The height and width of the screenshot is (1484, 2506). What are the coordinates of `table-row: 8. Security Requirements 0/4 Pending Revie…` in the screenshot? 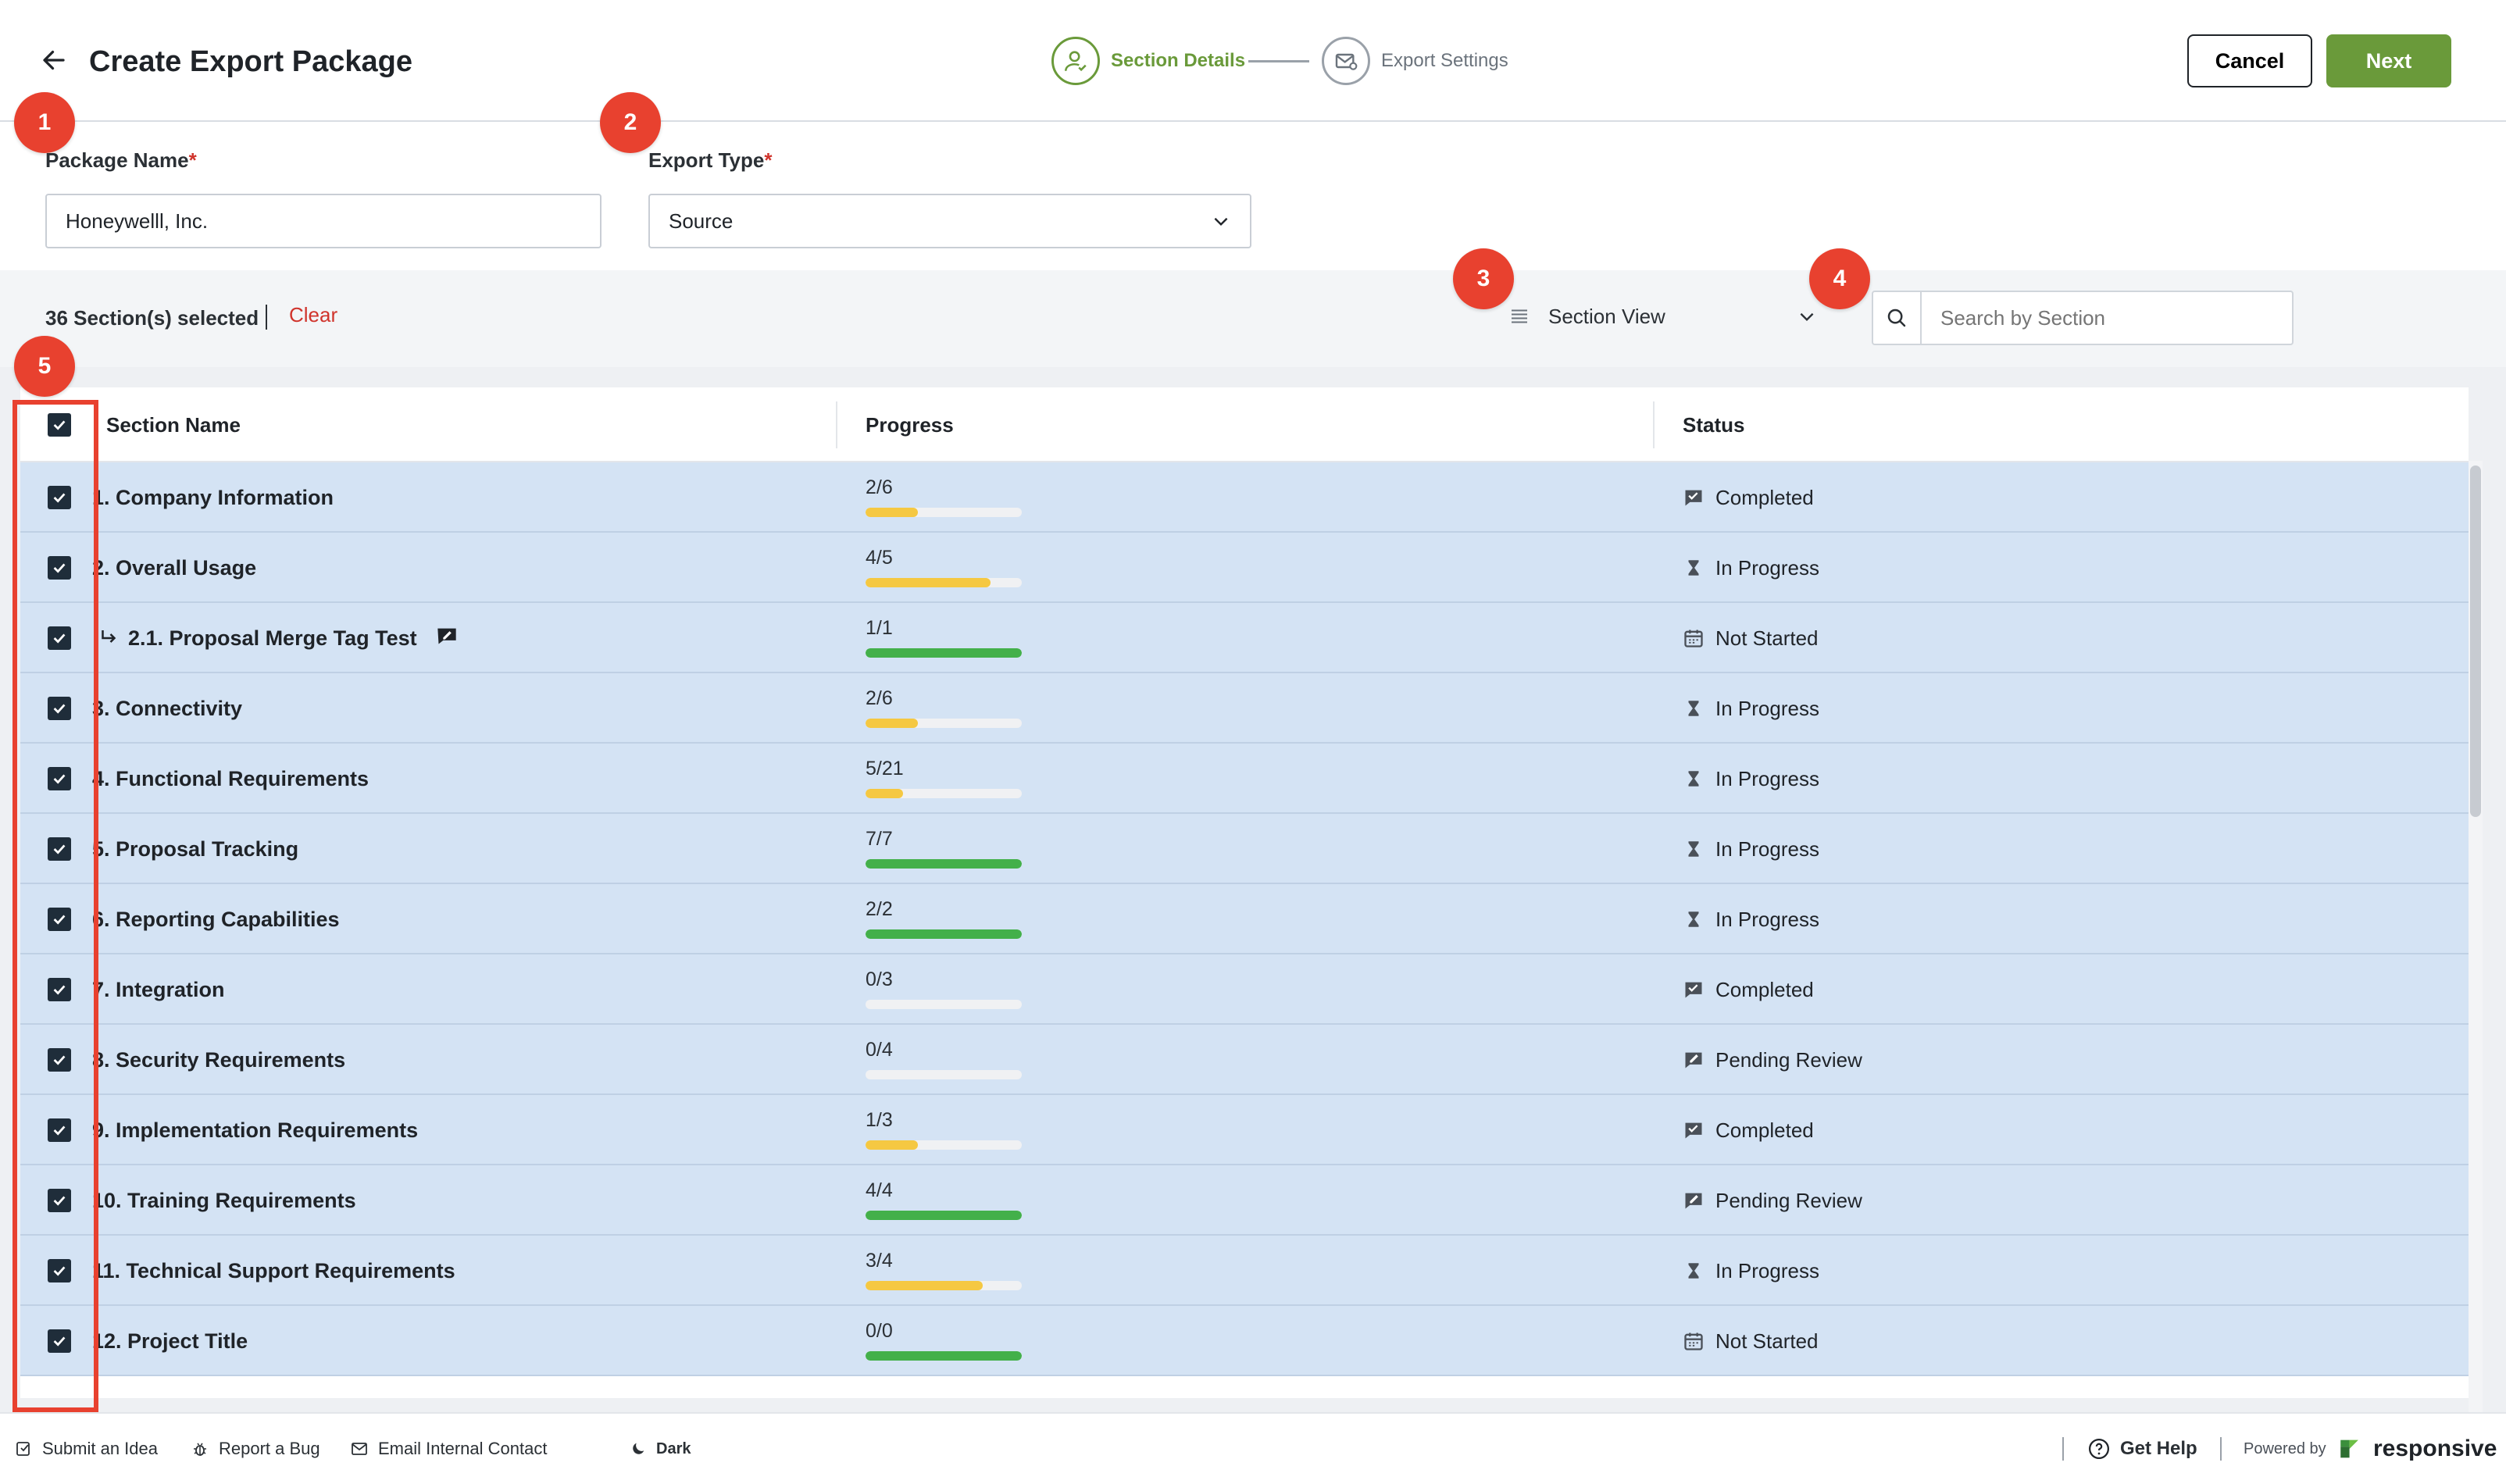 It's located at (1244, 1060).